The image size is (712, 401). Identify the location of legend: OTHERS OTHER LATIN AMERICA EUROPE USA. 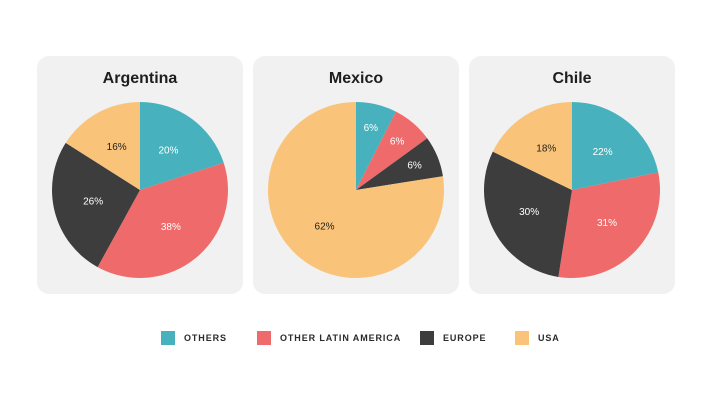
(356, 338).